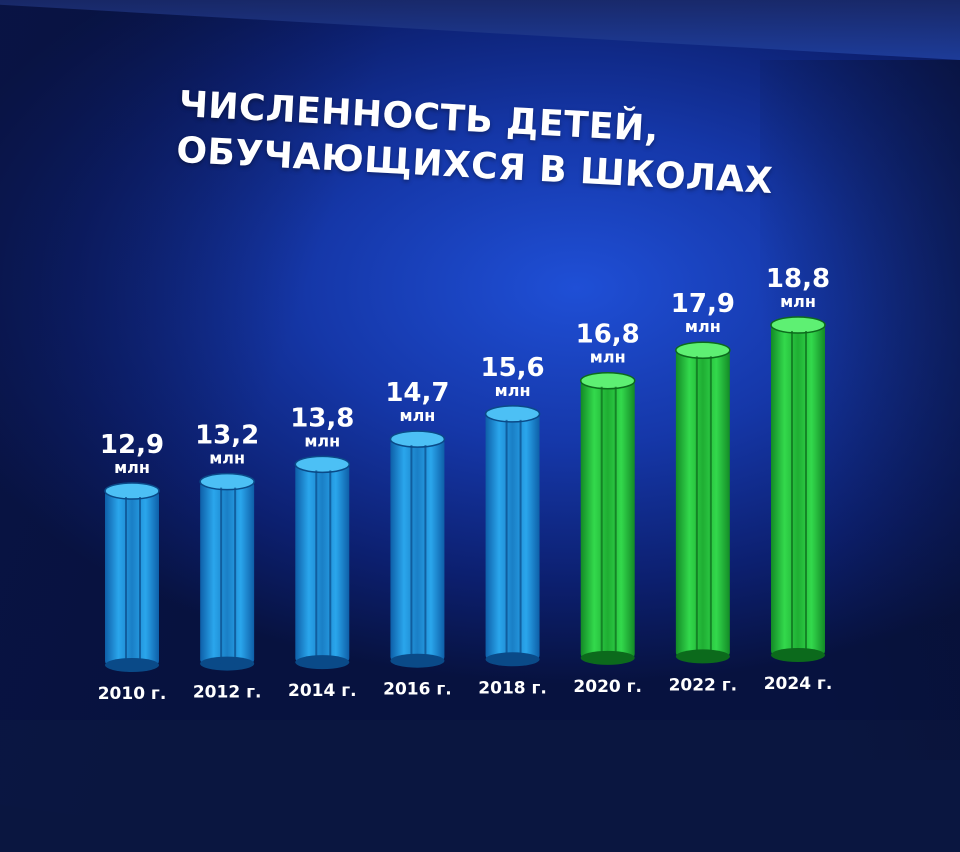 Image resolution: width=960 pixels, height=852 pixels. Describe the element at coordinates (512, 368) in the screenshot. I see `value-label-4: 15,6` at that location.